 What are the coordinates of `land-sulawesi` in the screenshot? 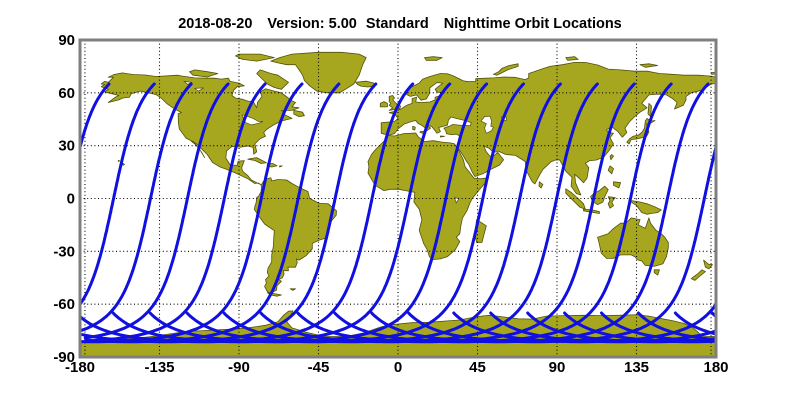 It's located at (611, 202).